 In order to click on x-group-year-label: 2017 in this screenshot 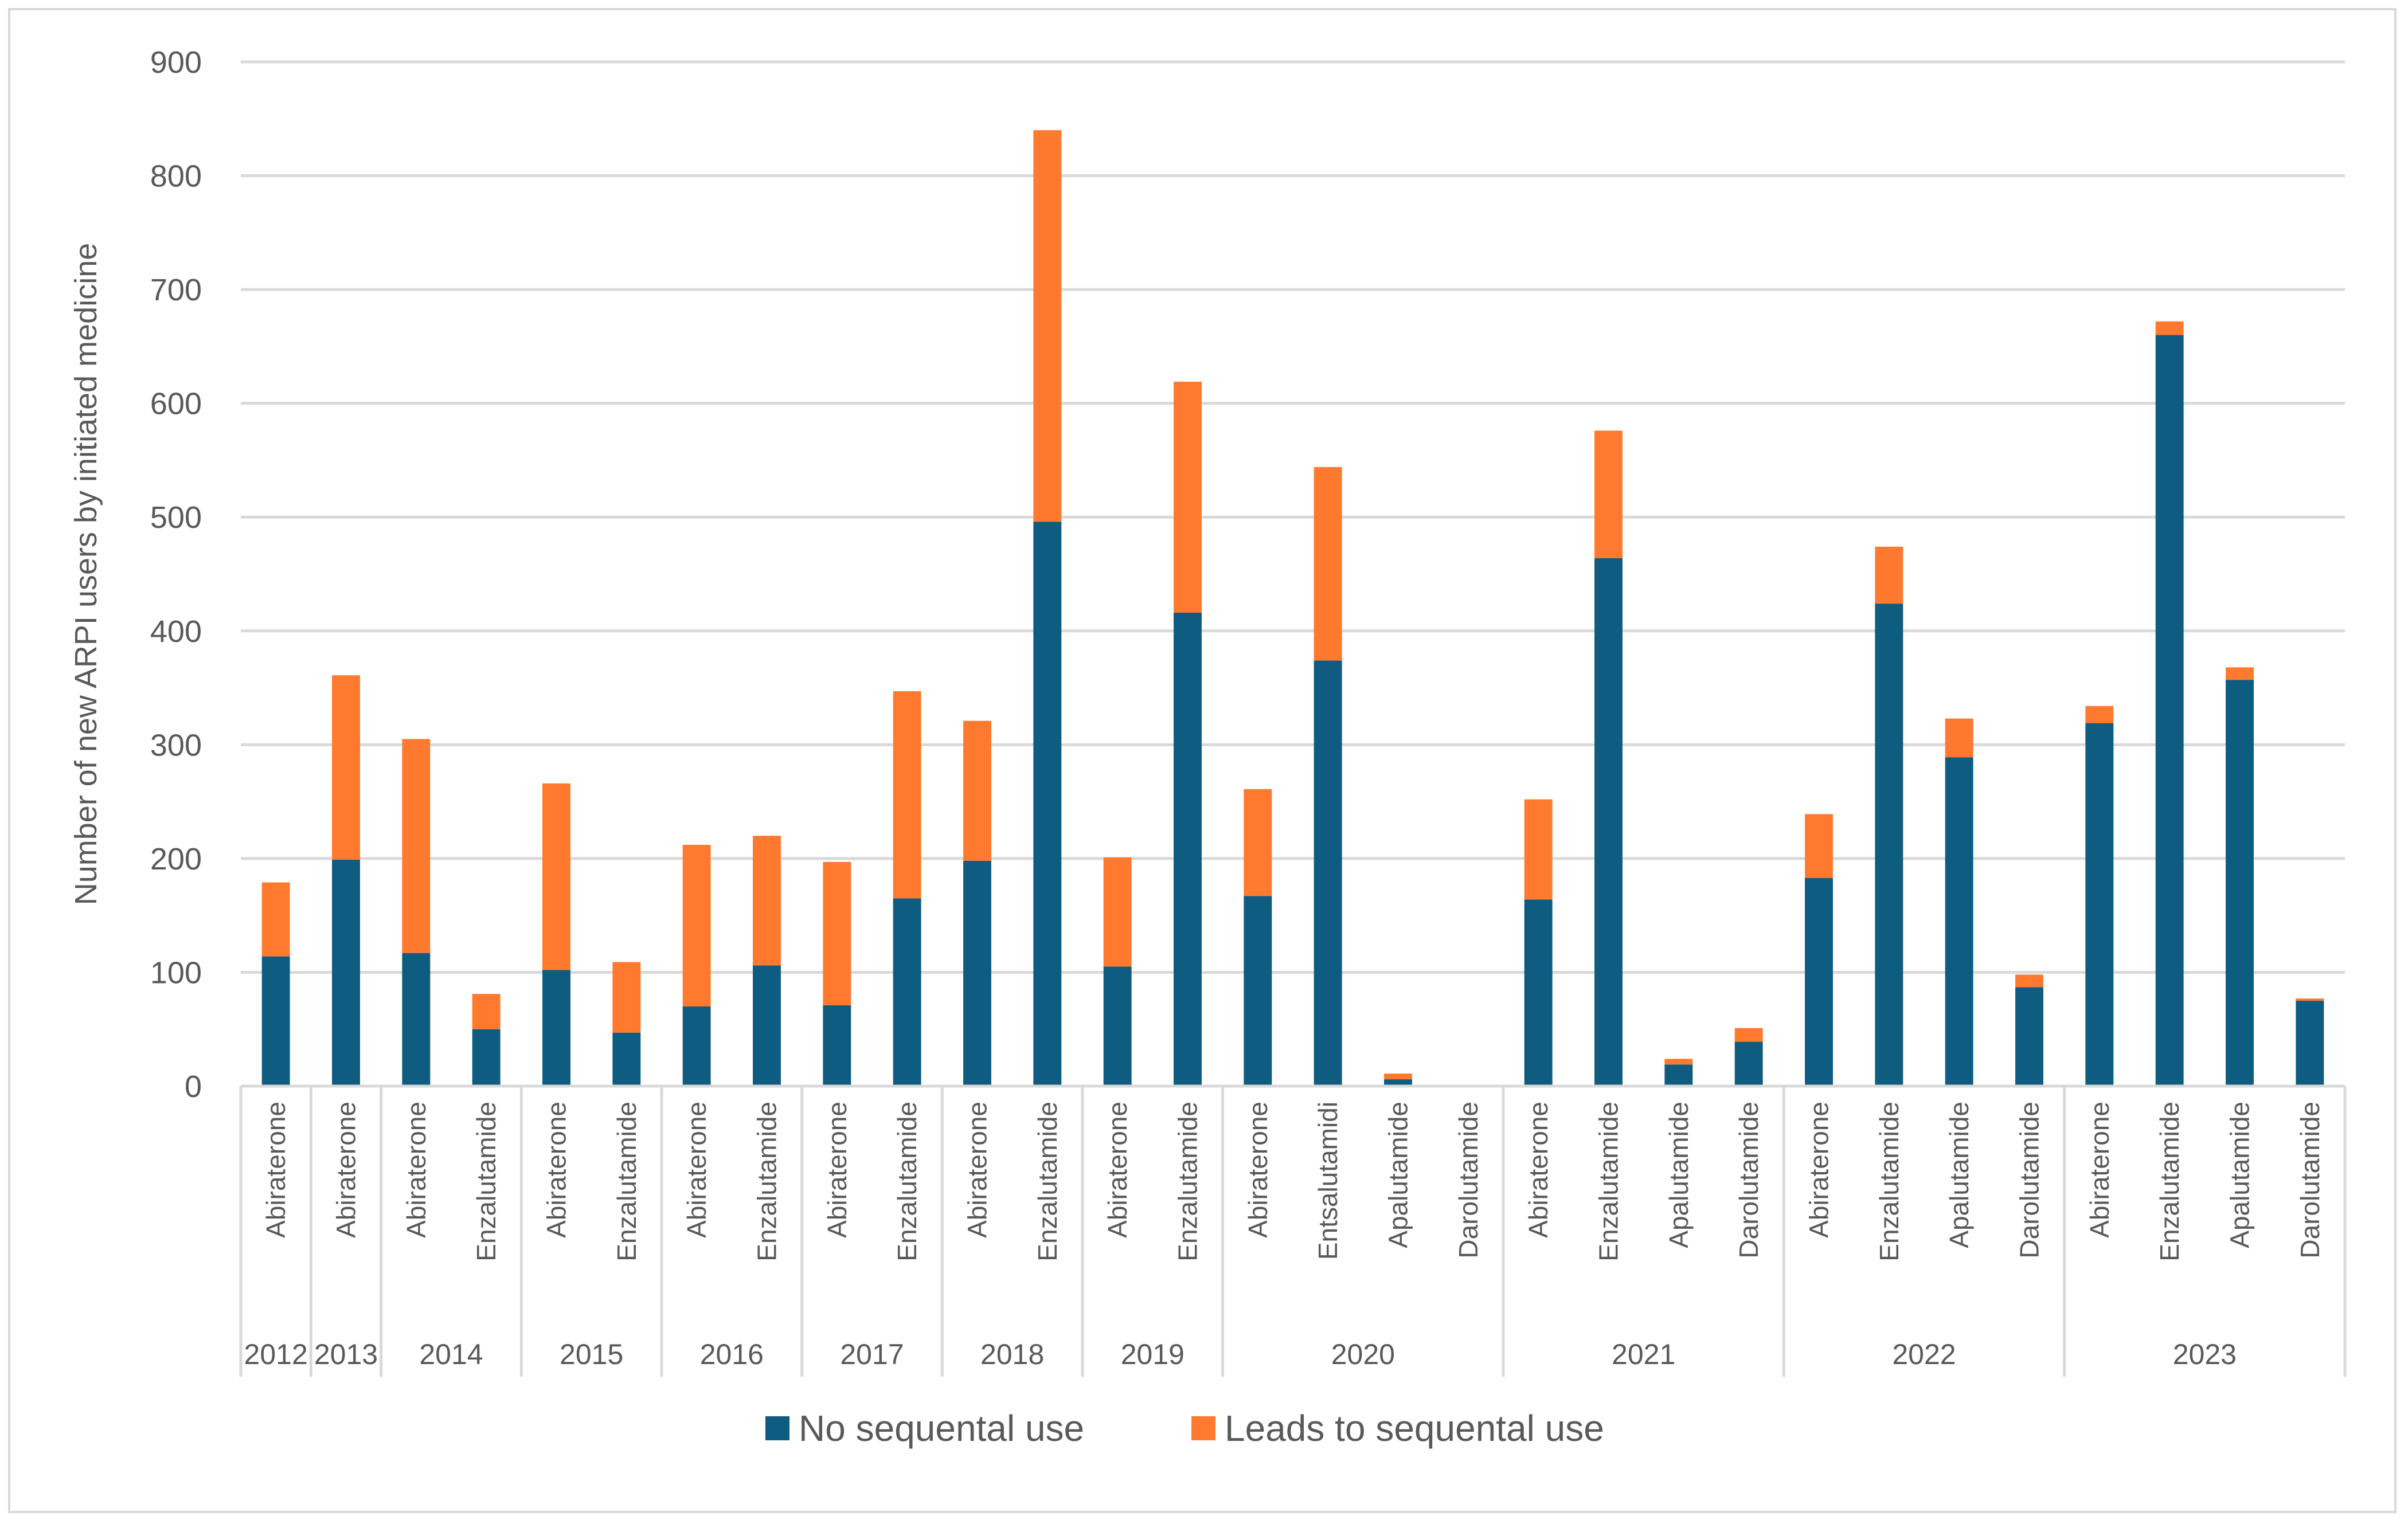, I will do `click(872, 1354)`.